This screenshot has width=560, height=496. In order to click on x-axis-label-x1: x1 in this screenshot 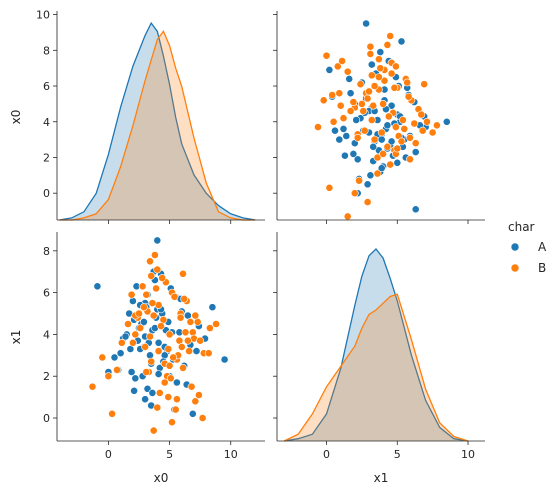, I will do `click(381, 478)`.